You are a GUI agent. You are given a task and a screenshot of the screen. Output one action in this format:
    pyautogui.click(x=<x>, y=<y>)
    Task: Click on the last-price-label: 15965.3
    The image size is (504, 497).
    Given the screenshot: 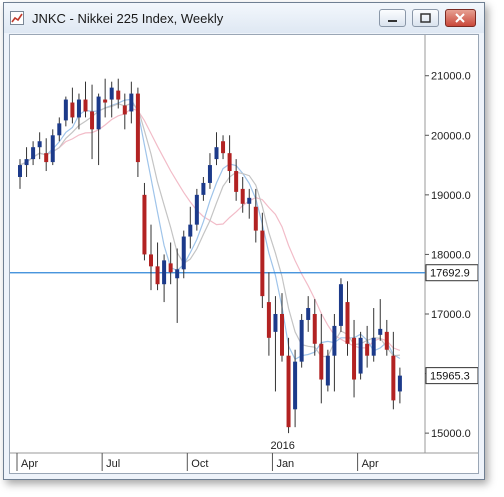 What is the action you would take?
    pyautogui.click(x=450, y=377)
    